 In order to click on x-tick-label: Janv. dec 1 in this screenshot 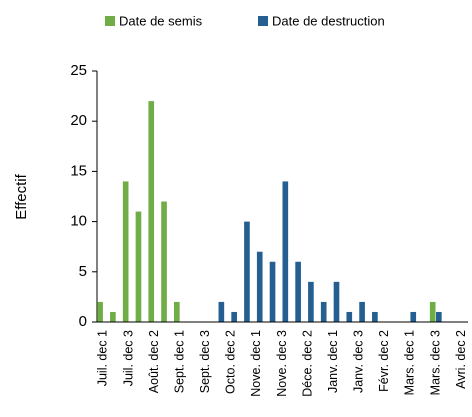, I will do `click(333, 361)`.